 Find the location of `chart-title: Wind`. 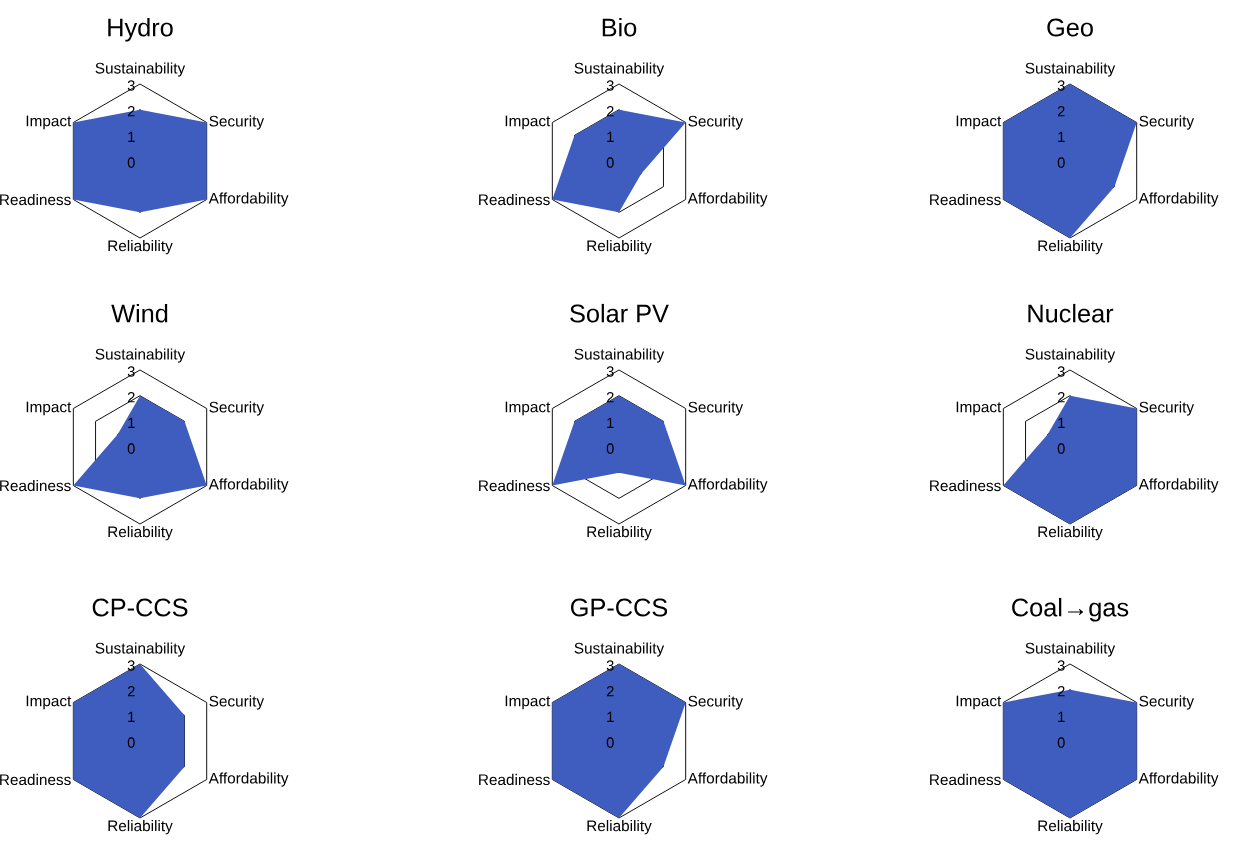

chart-title: Wind is located at coordinates (139, 313).